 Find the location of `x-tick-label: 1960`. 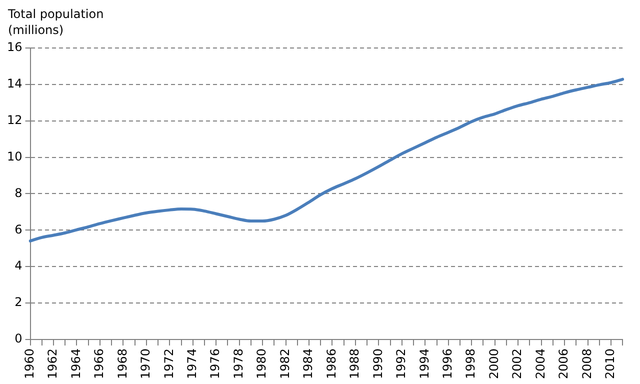

x-tick-label: 1960 is located at coordinates (29, 364).